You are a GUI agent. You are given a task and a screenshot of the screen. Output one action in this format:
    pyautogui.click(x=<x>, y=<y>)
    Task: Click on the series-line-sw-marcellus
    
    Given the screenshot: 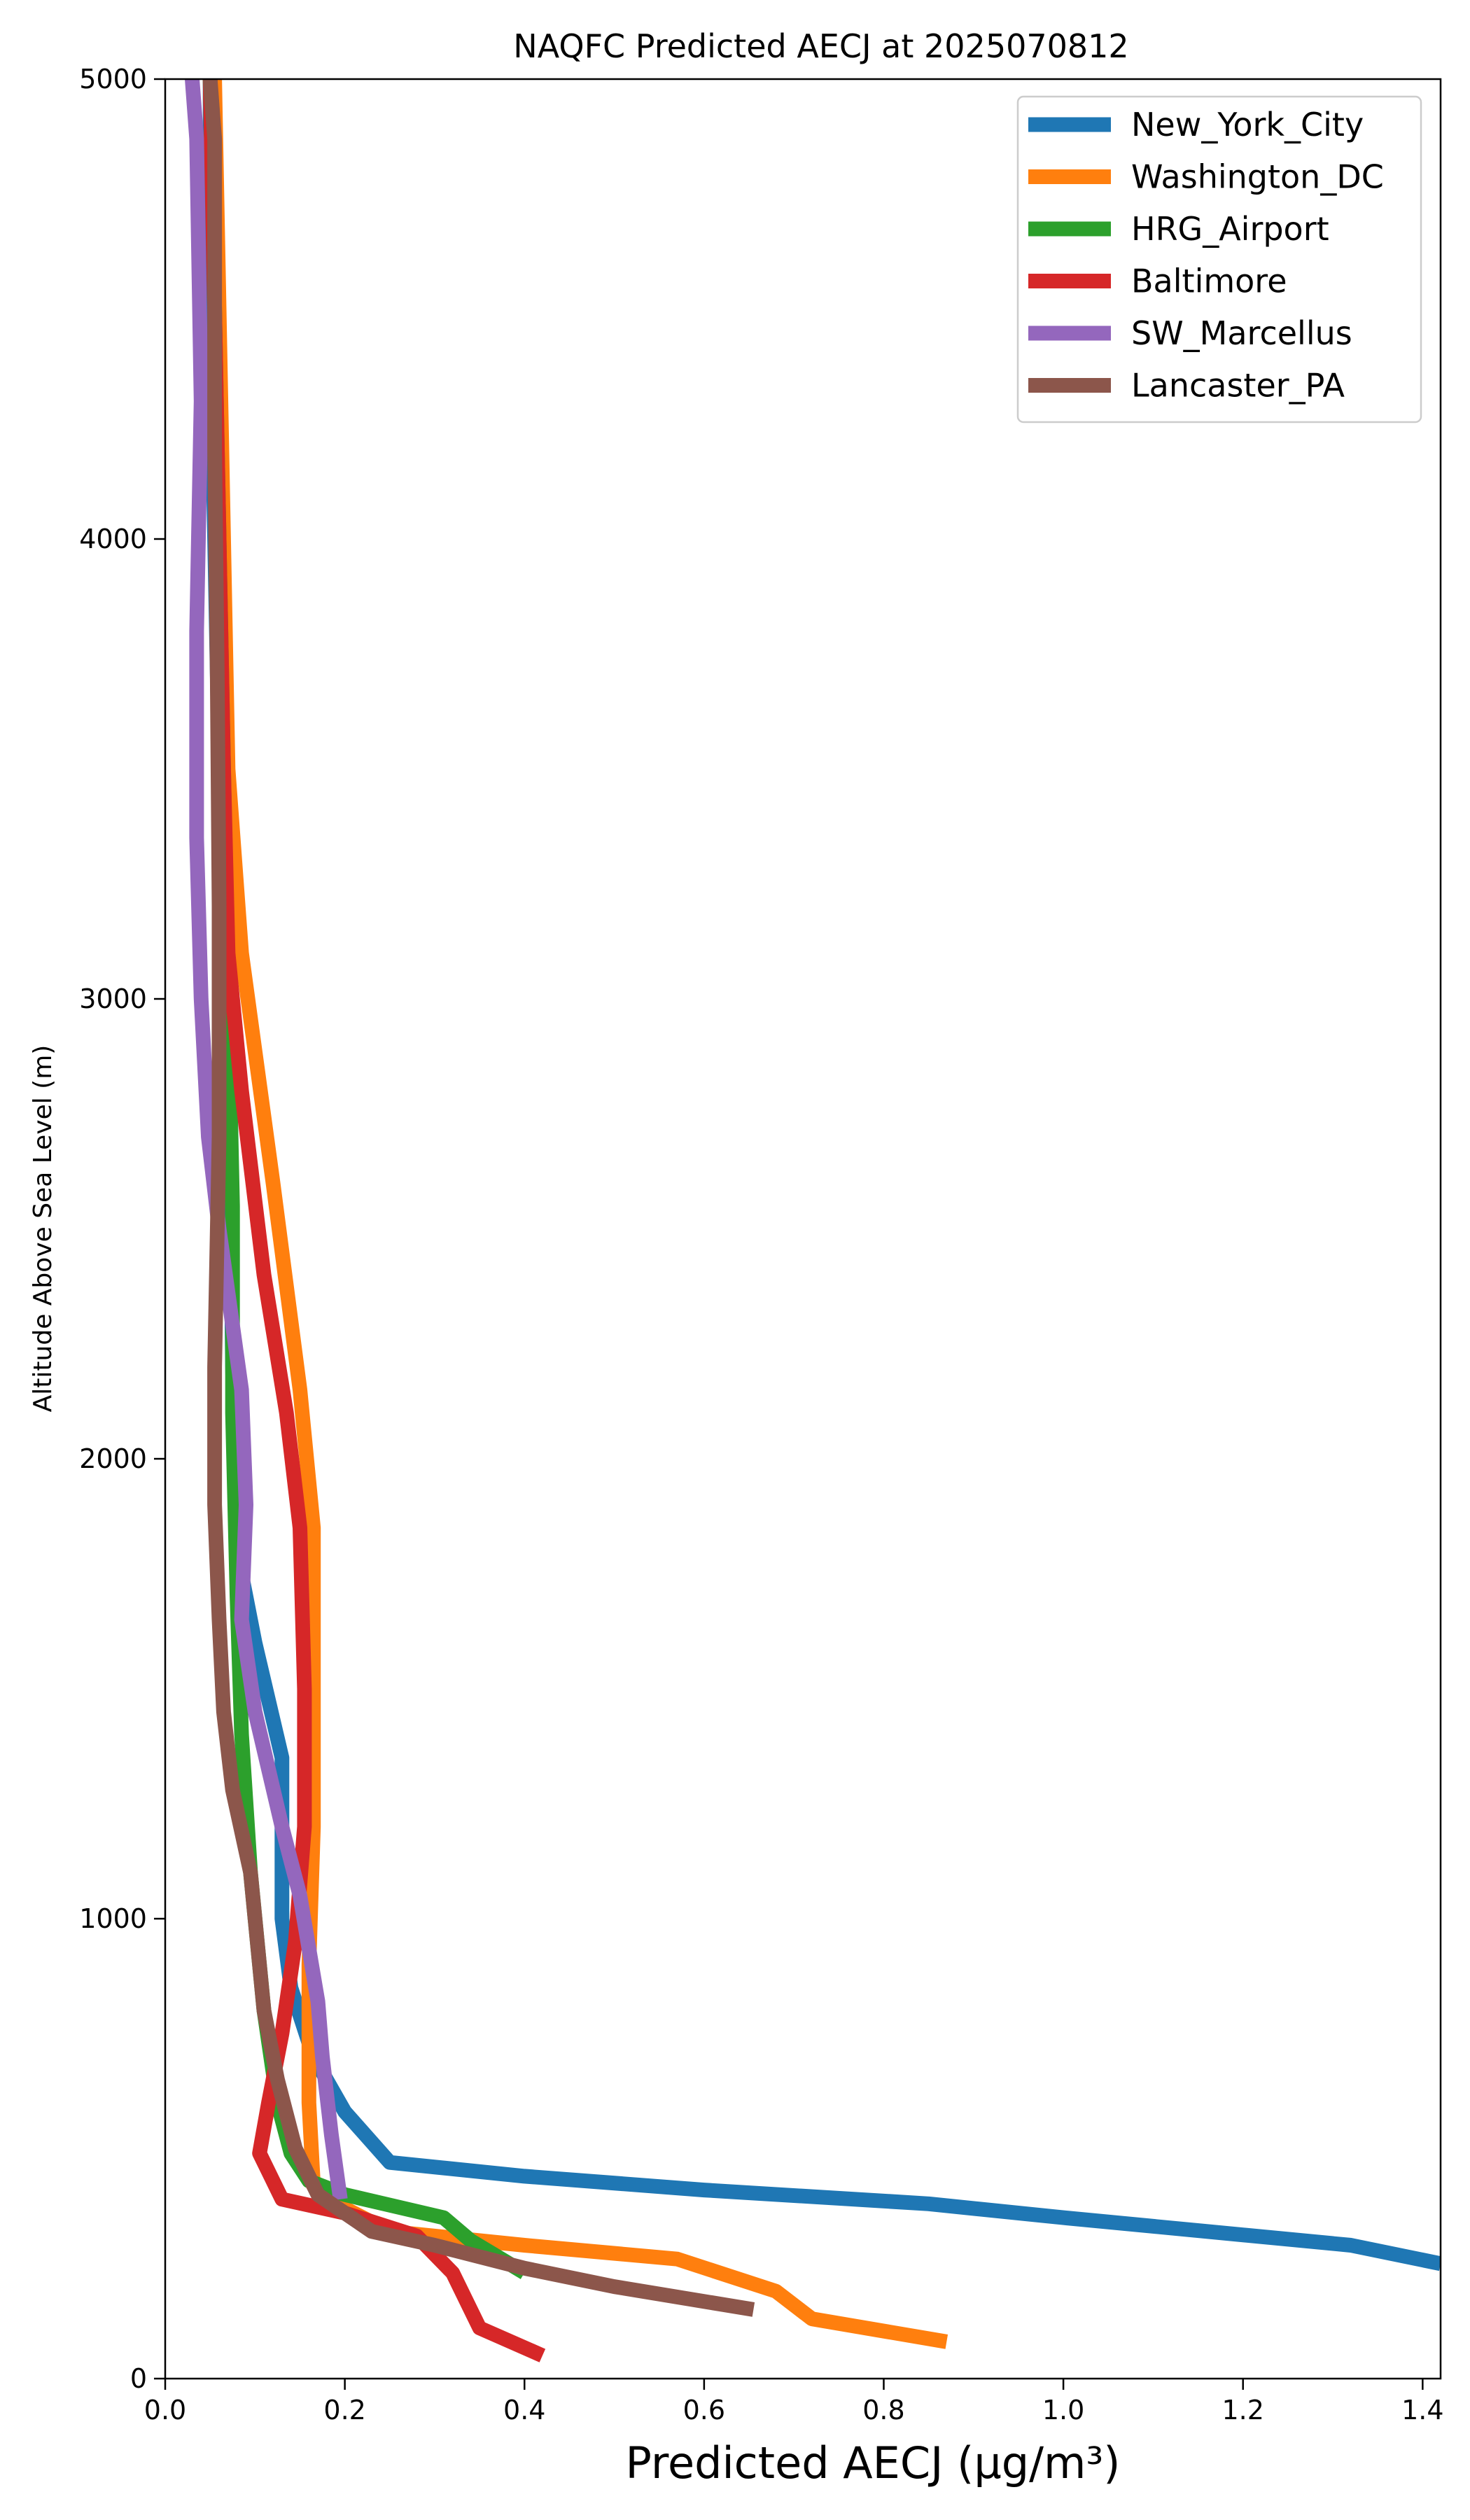 What is the action you would take?
    pyautogui.click(x=266, y=1140)
    